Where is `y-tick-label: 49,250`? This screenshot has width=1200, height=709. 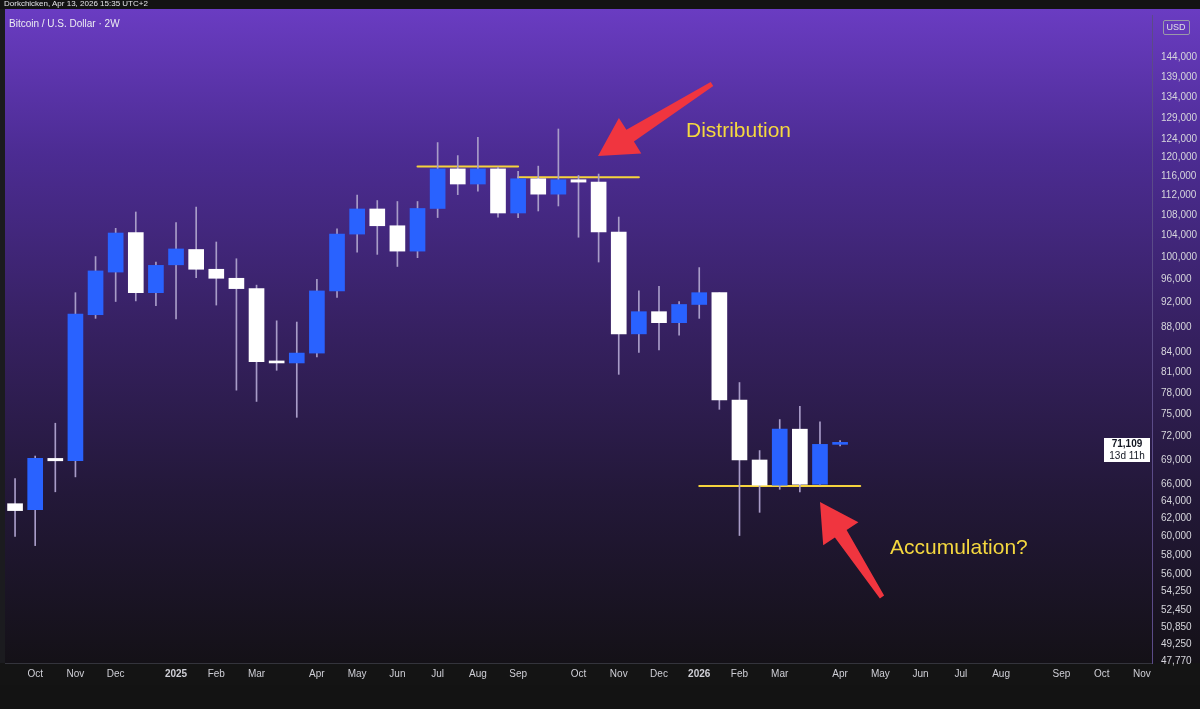
y-tick-label: 49,250 is located at coordinates (1177, 644).